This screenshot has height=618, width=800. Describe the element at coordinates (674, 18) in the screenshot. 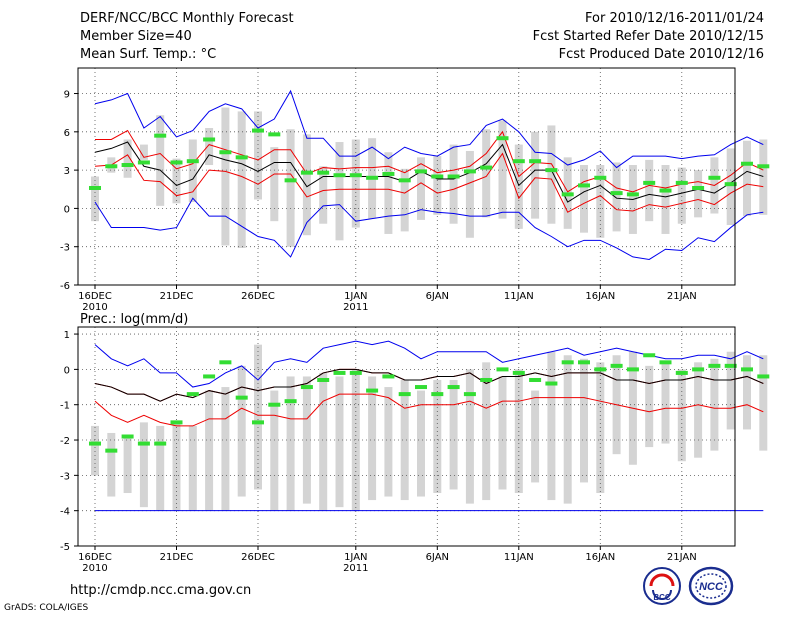

I see `valid-period-label: For 2010/12/16-2011/01/24` at that location.